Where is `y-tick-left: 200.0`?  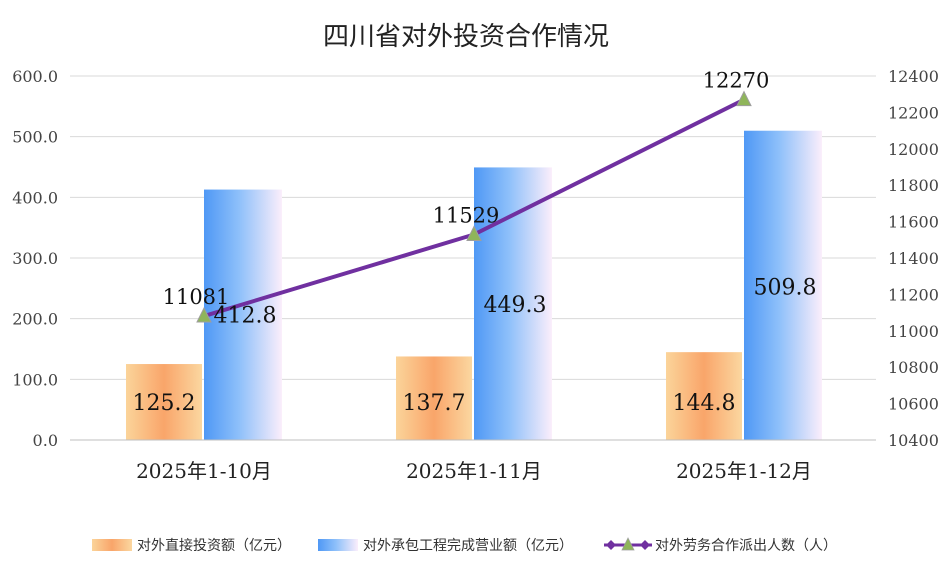 y-tick-left: 200.0 is located at coordinates (35, 319).